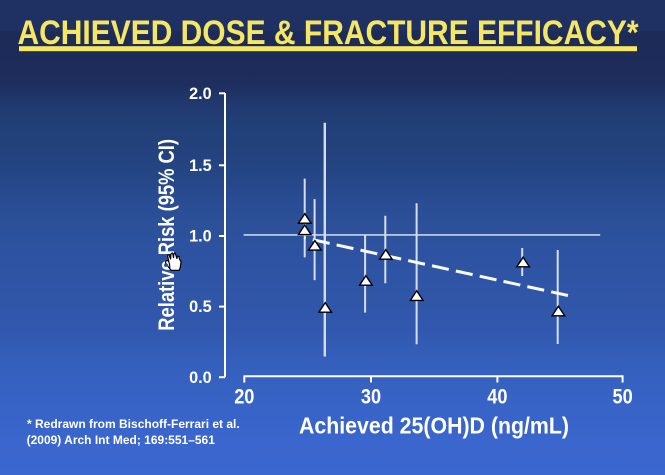 This screenshot has width=665, height=475. What do you see at coordinates (121, 440) in the screenshot?
I see `svg-text:(2009) Arch Int Med; 169:551–5: (2009) Arch Int Med; 169:551–561` at bounding box center [121, 440].